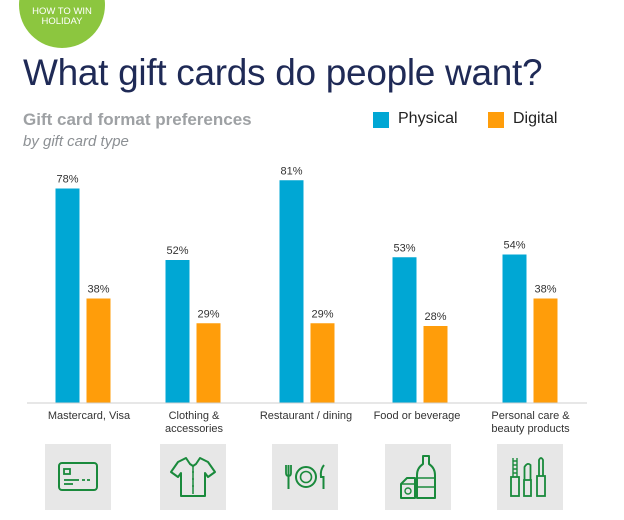 This screenshot has height=520, width=624. Describe the element at coordinates (322, 314) in the screenshot. I see `value-label-digital-restaurant: 29%` at that location.